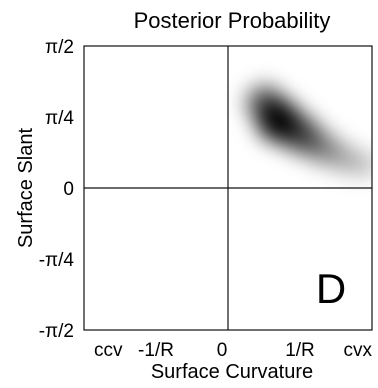 The height and width of the screenshot is (388, 378). Describe the element at coordinates (68, 189) in the screenshot. I see `y-tick-label: 0` at that location.